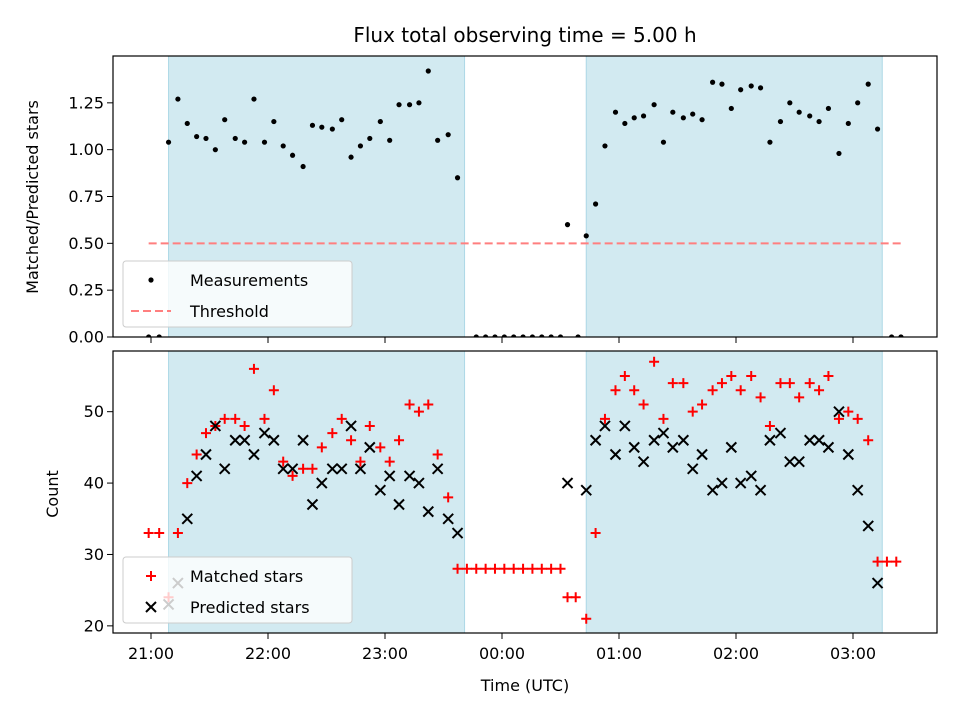  What do you see at coordinates (385, 653) in the screenshot?
I see `x-tick-label: 23:00` at bounding box center [385, 653].